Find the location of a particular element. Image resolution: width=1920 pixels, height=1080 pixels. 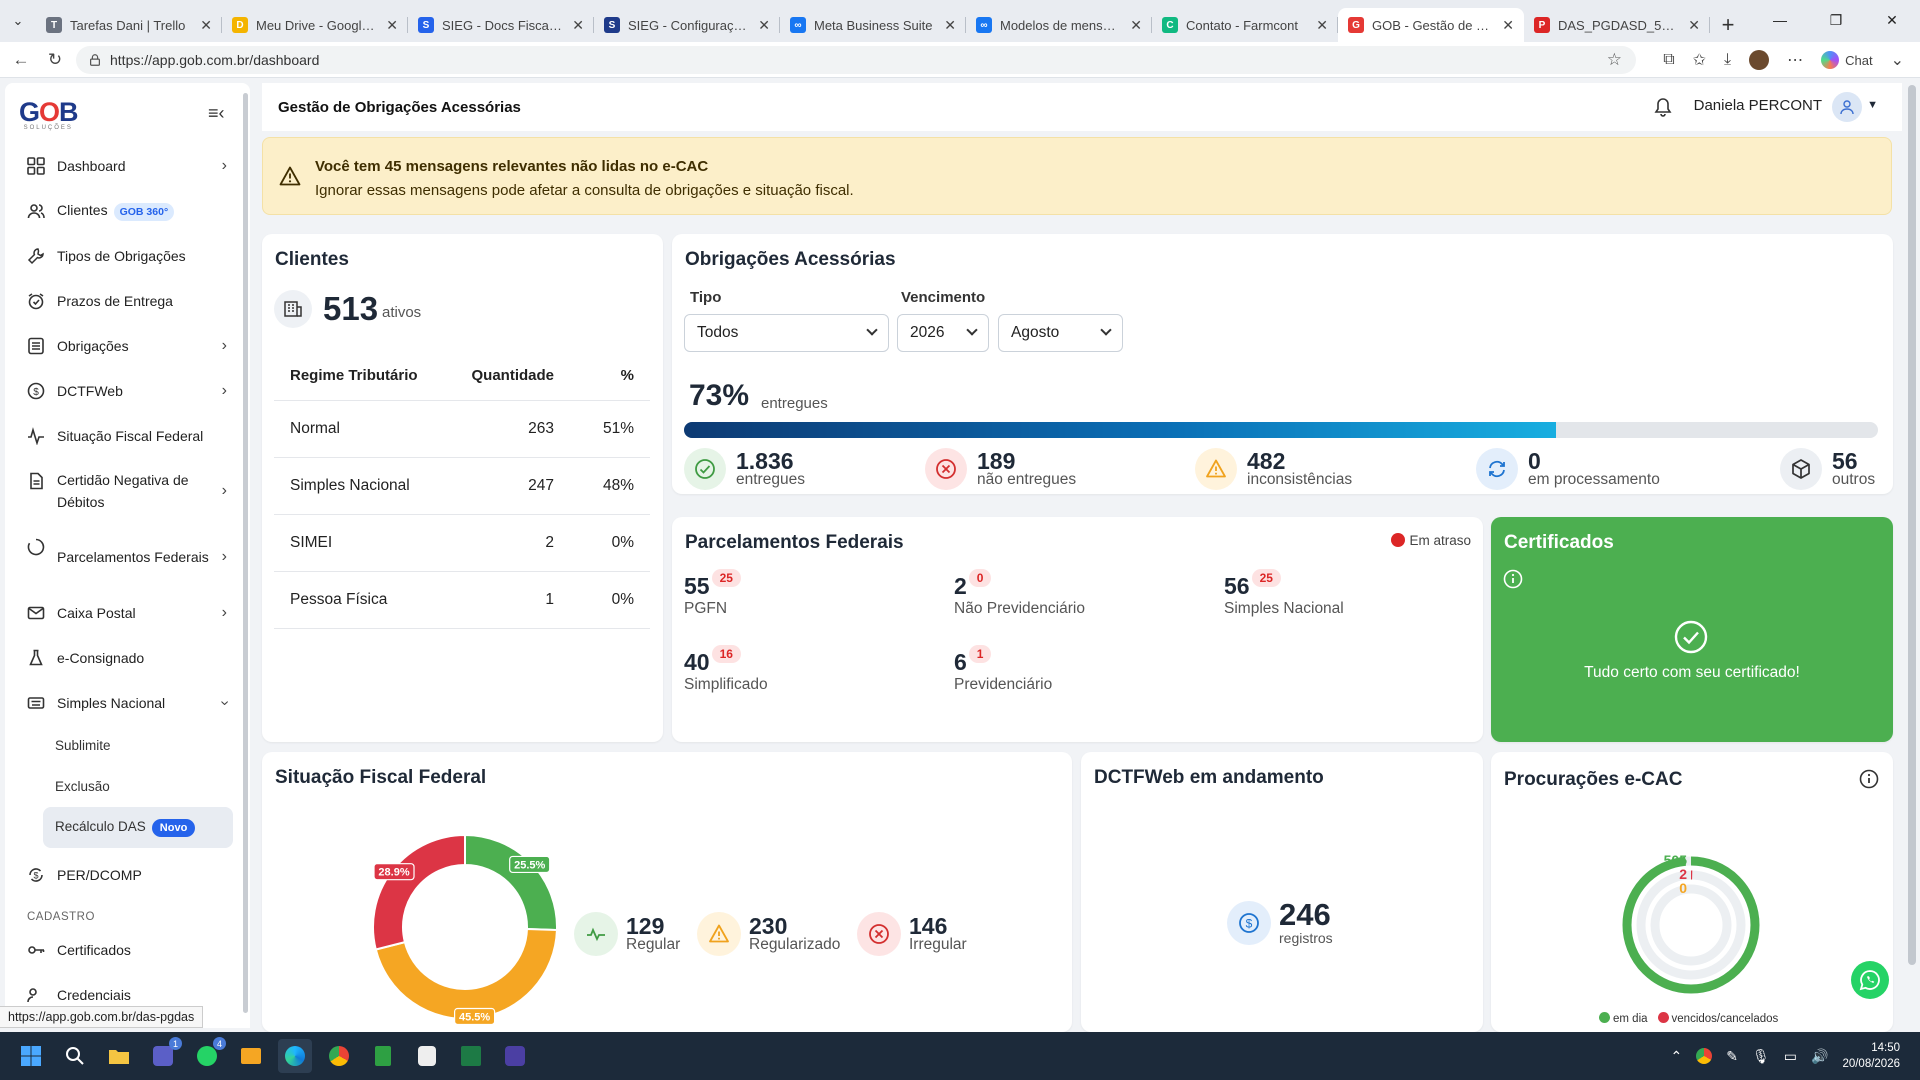

stat-regularizado: 230 Regularizado is located at coordinates (768, 934).